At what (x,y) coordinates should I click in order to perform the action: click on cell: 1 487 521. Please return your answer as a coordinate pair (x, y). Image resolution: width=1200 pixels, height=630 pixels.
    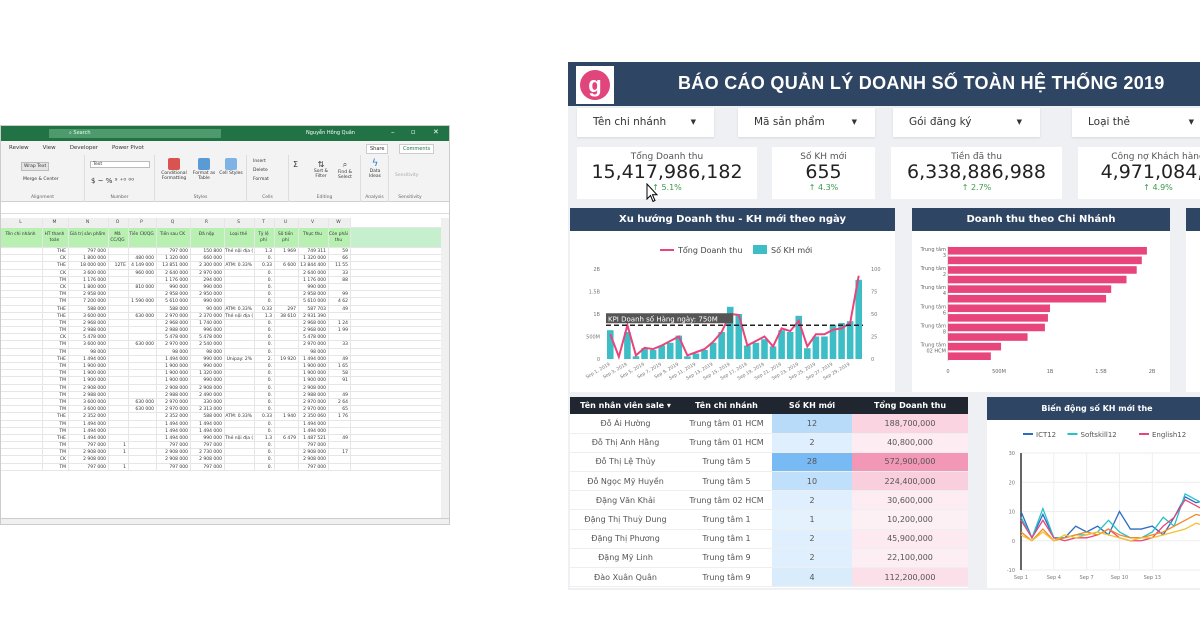
    Looking at the image, I should click on (314, 438).